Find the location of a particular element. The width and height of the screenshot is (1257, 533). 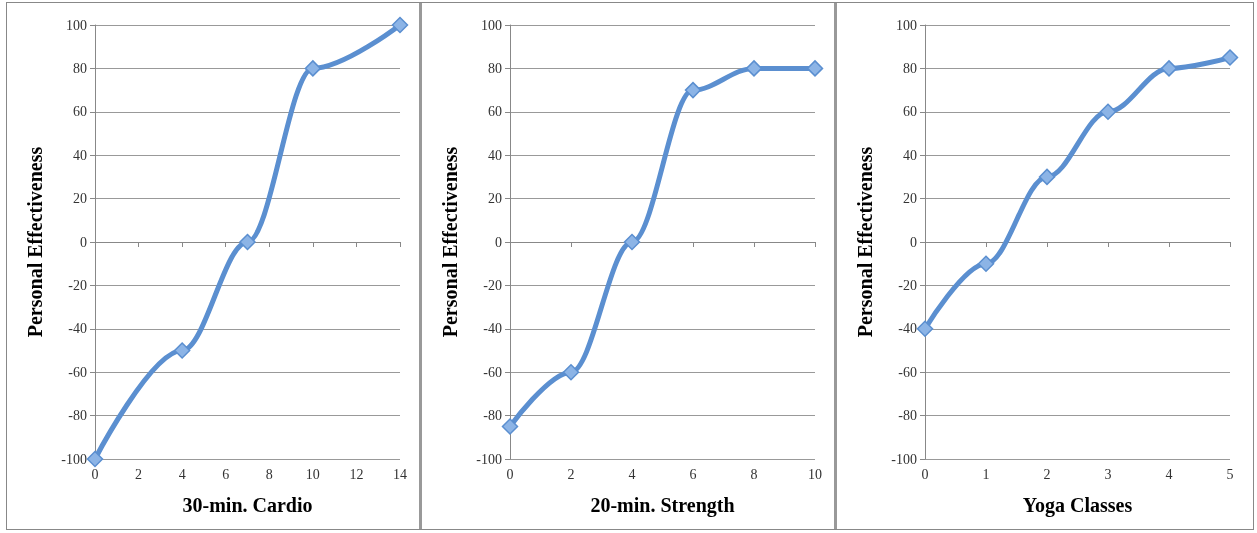

x-axis-title: Yoga Classes is located at coordinates (1077, 505).